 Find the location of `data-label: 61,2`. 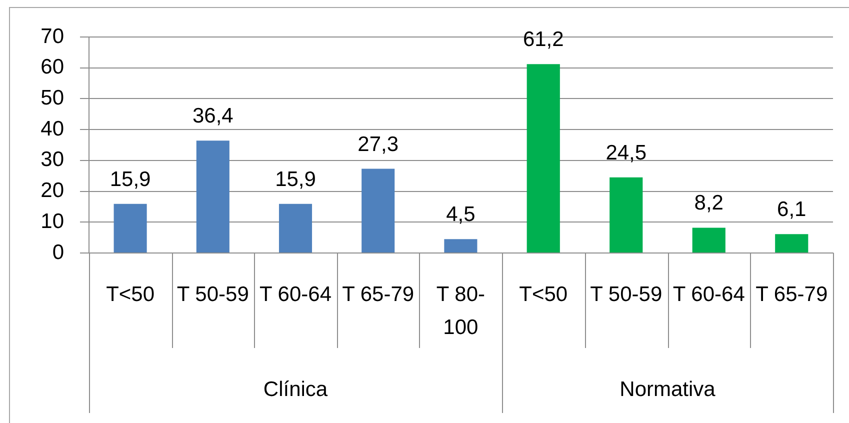

data-label: 61,2 is located at coordinates (543, 40).